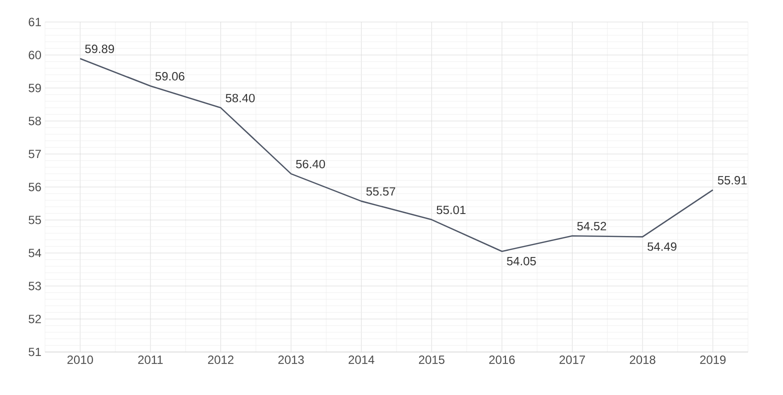  Describe the element at coordinates (169, 76) in the screenshot. I see `data-label: 59.06` at that location.